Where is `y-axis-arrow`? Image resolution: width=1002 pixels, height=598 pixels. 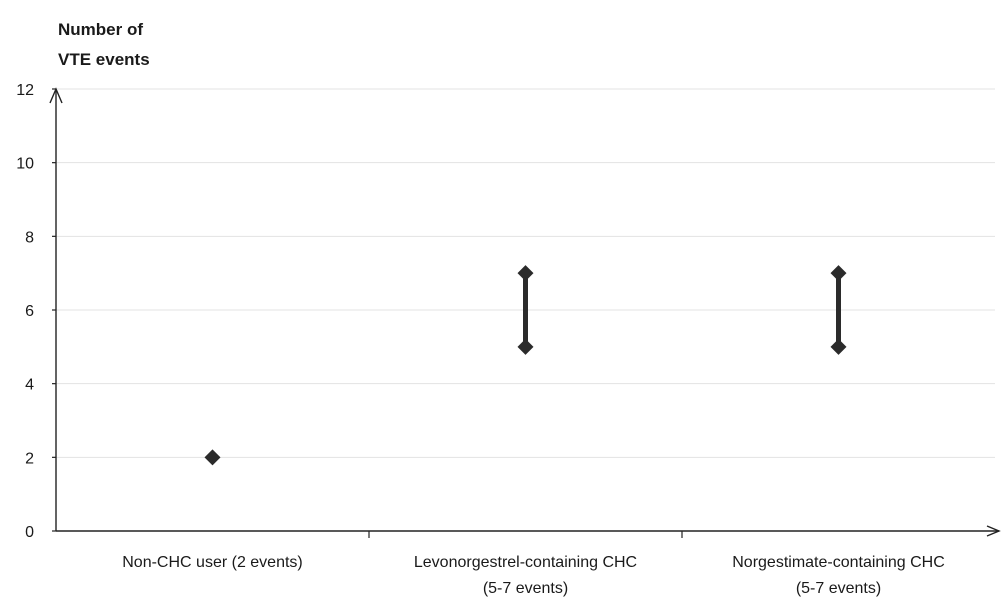 y-axis-arrow is located at coordinates (56, 95).